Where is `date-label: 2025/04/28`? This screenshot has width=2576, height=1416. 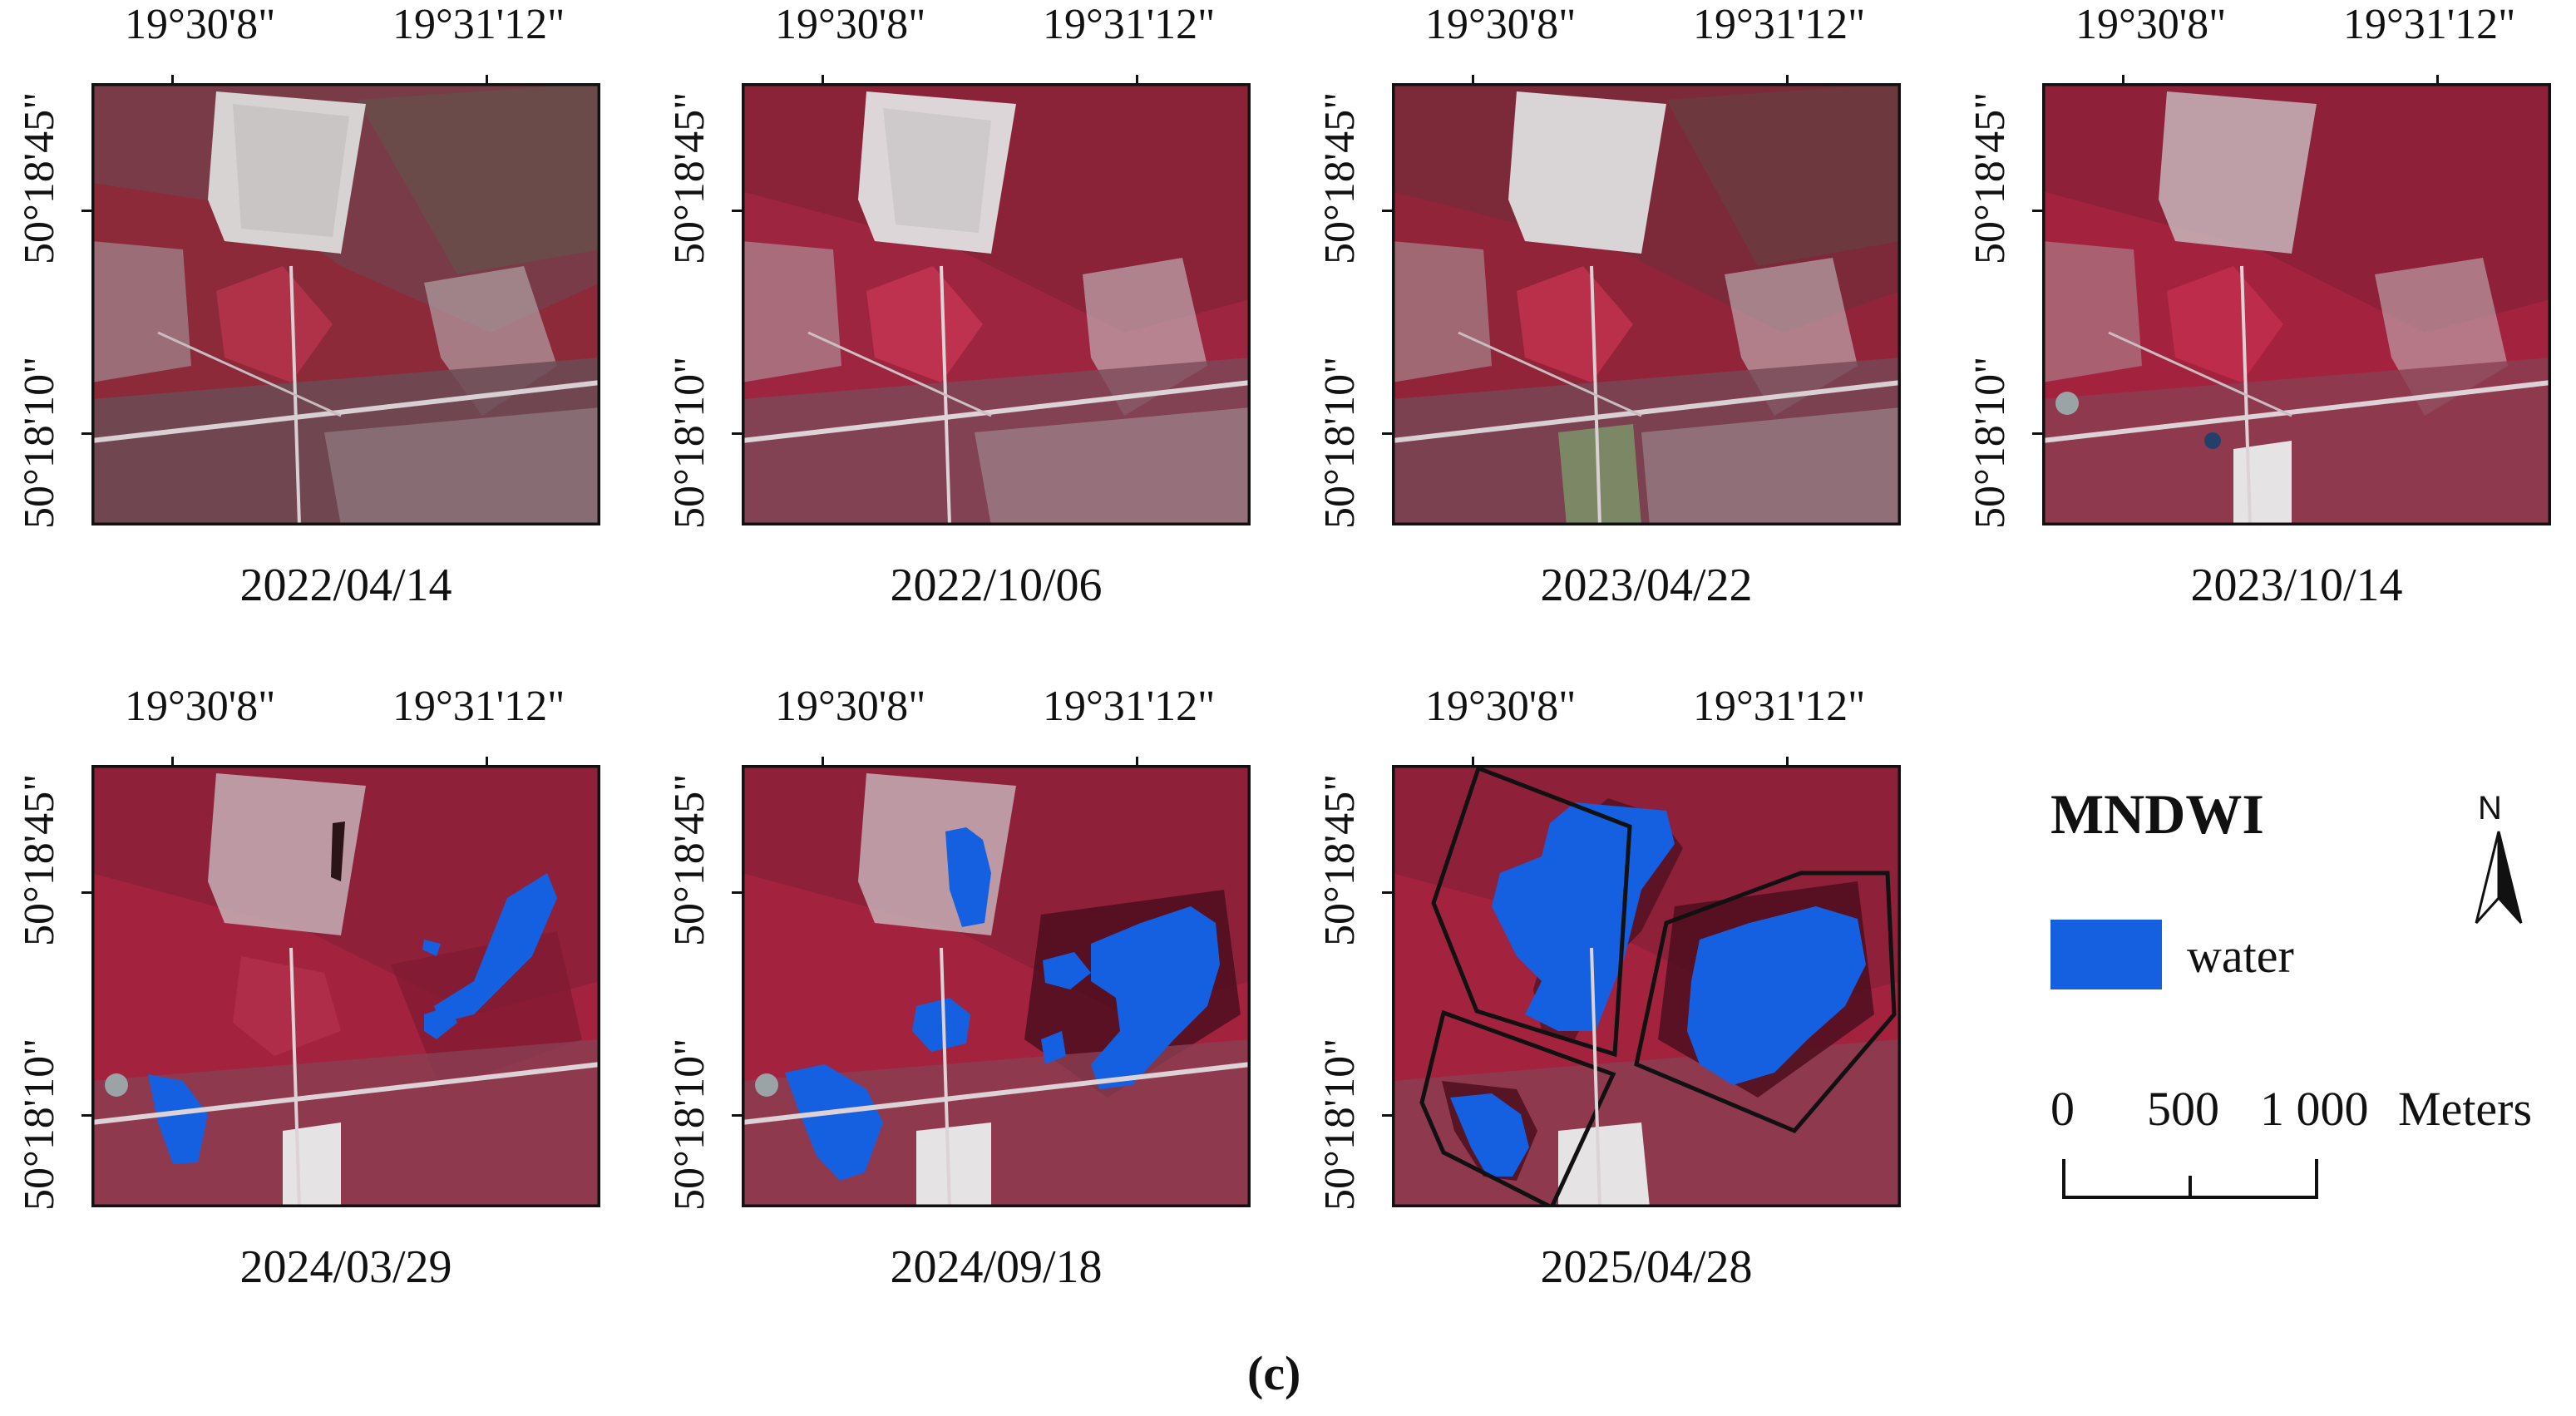
date-label: 2025/04/28 is located at coordinates (1646, 1267).